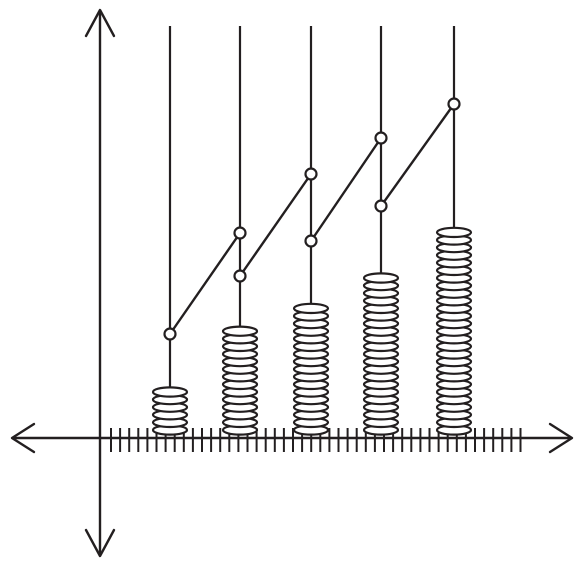 The height and width of the screenshot is (562, 579). I want to click on y-axis-bottom-arrowhead, so click(100, 543).